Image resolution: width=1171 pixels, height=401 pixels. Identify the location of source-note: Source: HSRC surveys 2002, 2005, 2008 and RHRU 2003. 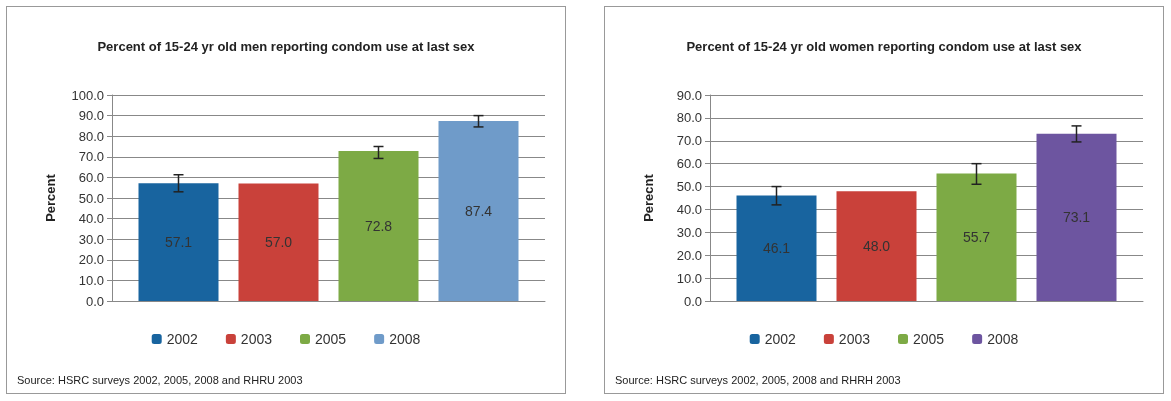
(160, 379).